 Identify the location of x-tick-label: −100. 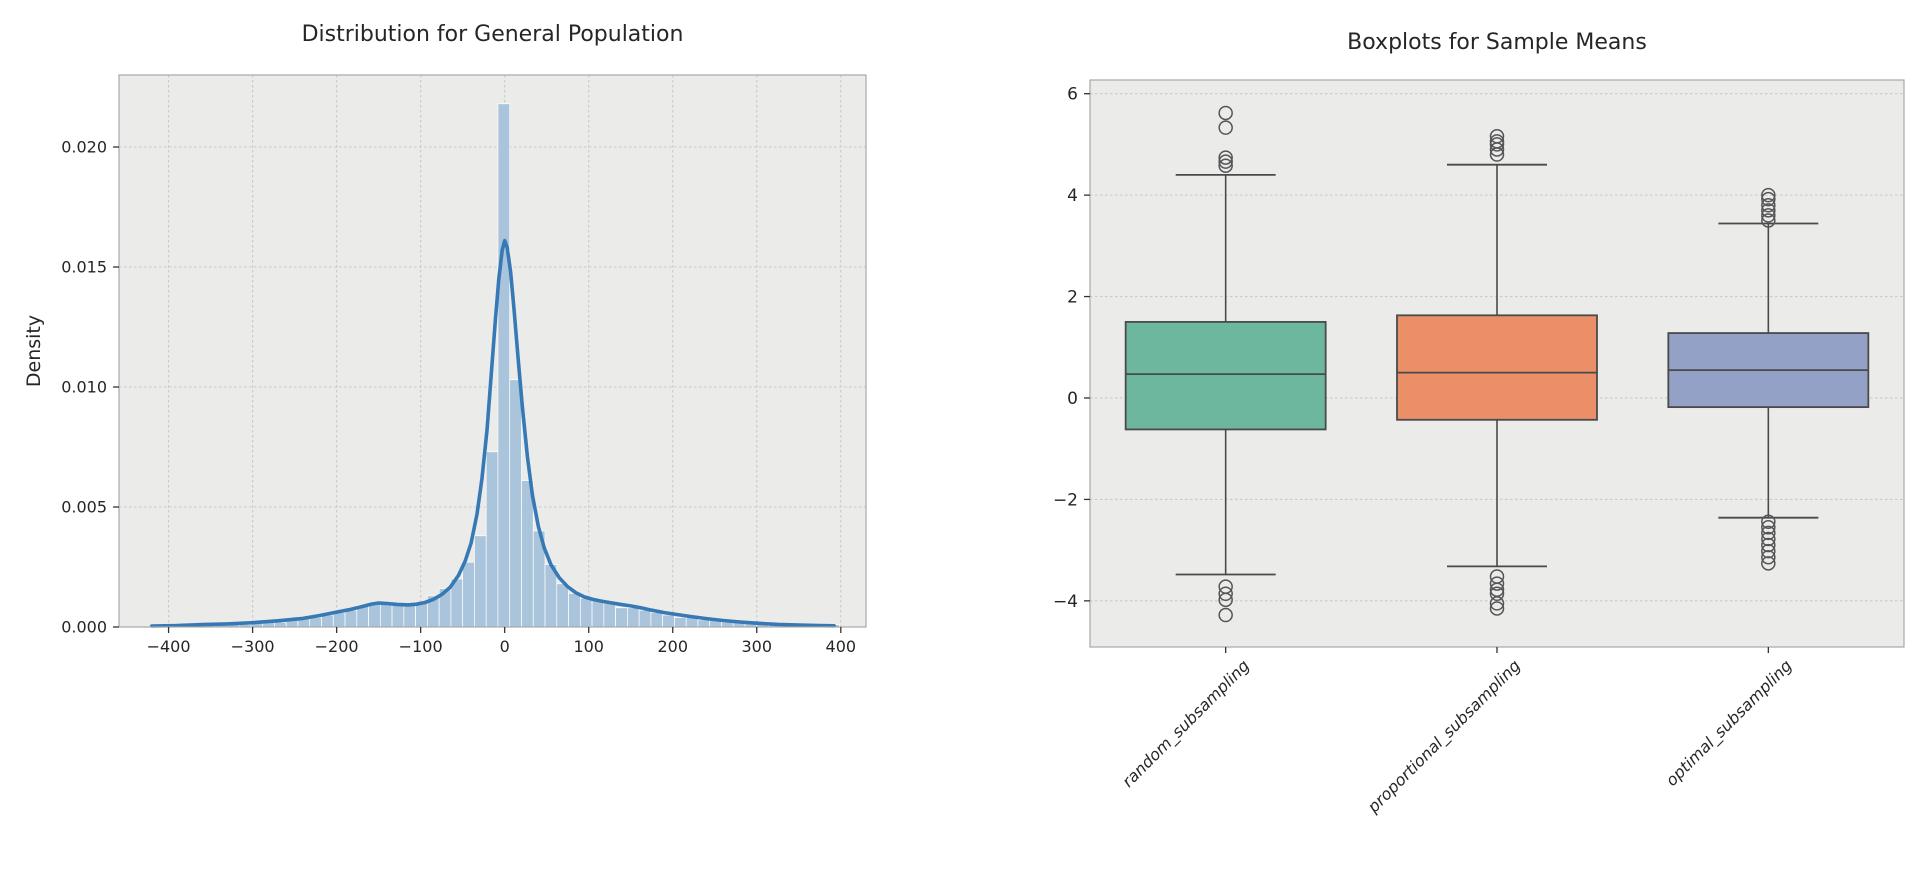
(421, 646).